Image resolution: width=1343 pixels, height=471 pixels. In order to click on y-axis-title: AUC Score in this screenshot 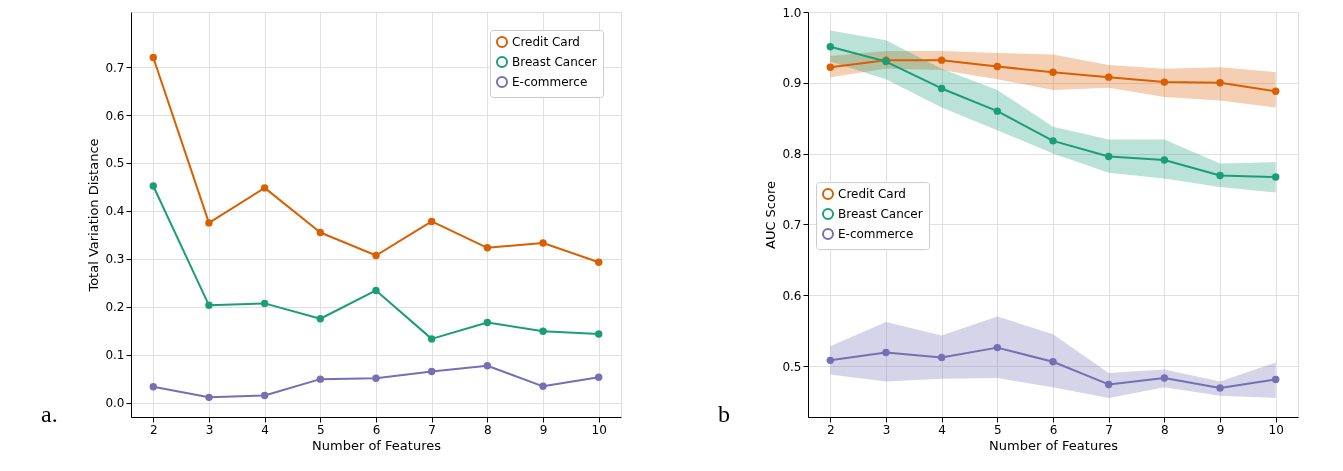, I will do `click(771, 215)`.